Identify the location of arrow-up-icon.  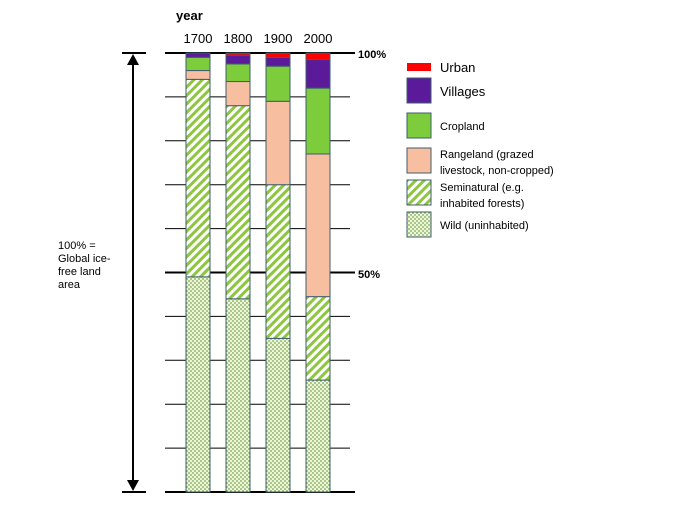
(133, 59).